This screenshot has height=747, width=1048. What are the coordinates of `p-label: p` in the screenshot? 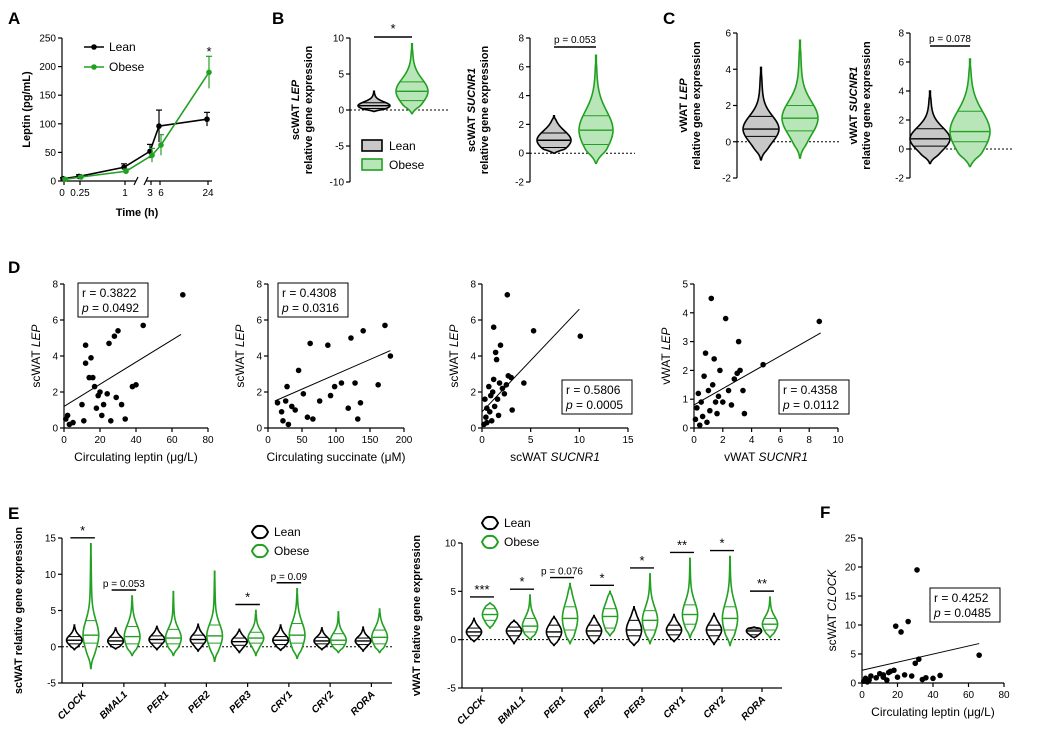 It's located at (786, 405).